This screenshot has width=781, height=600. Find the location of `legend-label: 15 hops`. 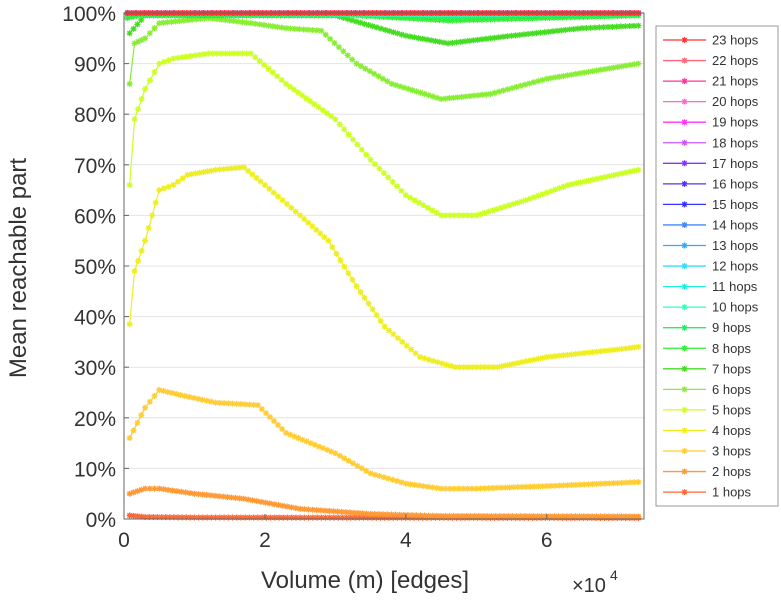

legend-label: 15 hops is located at coordinates (735, 204).